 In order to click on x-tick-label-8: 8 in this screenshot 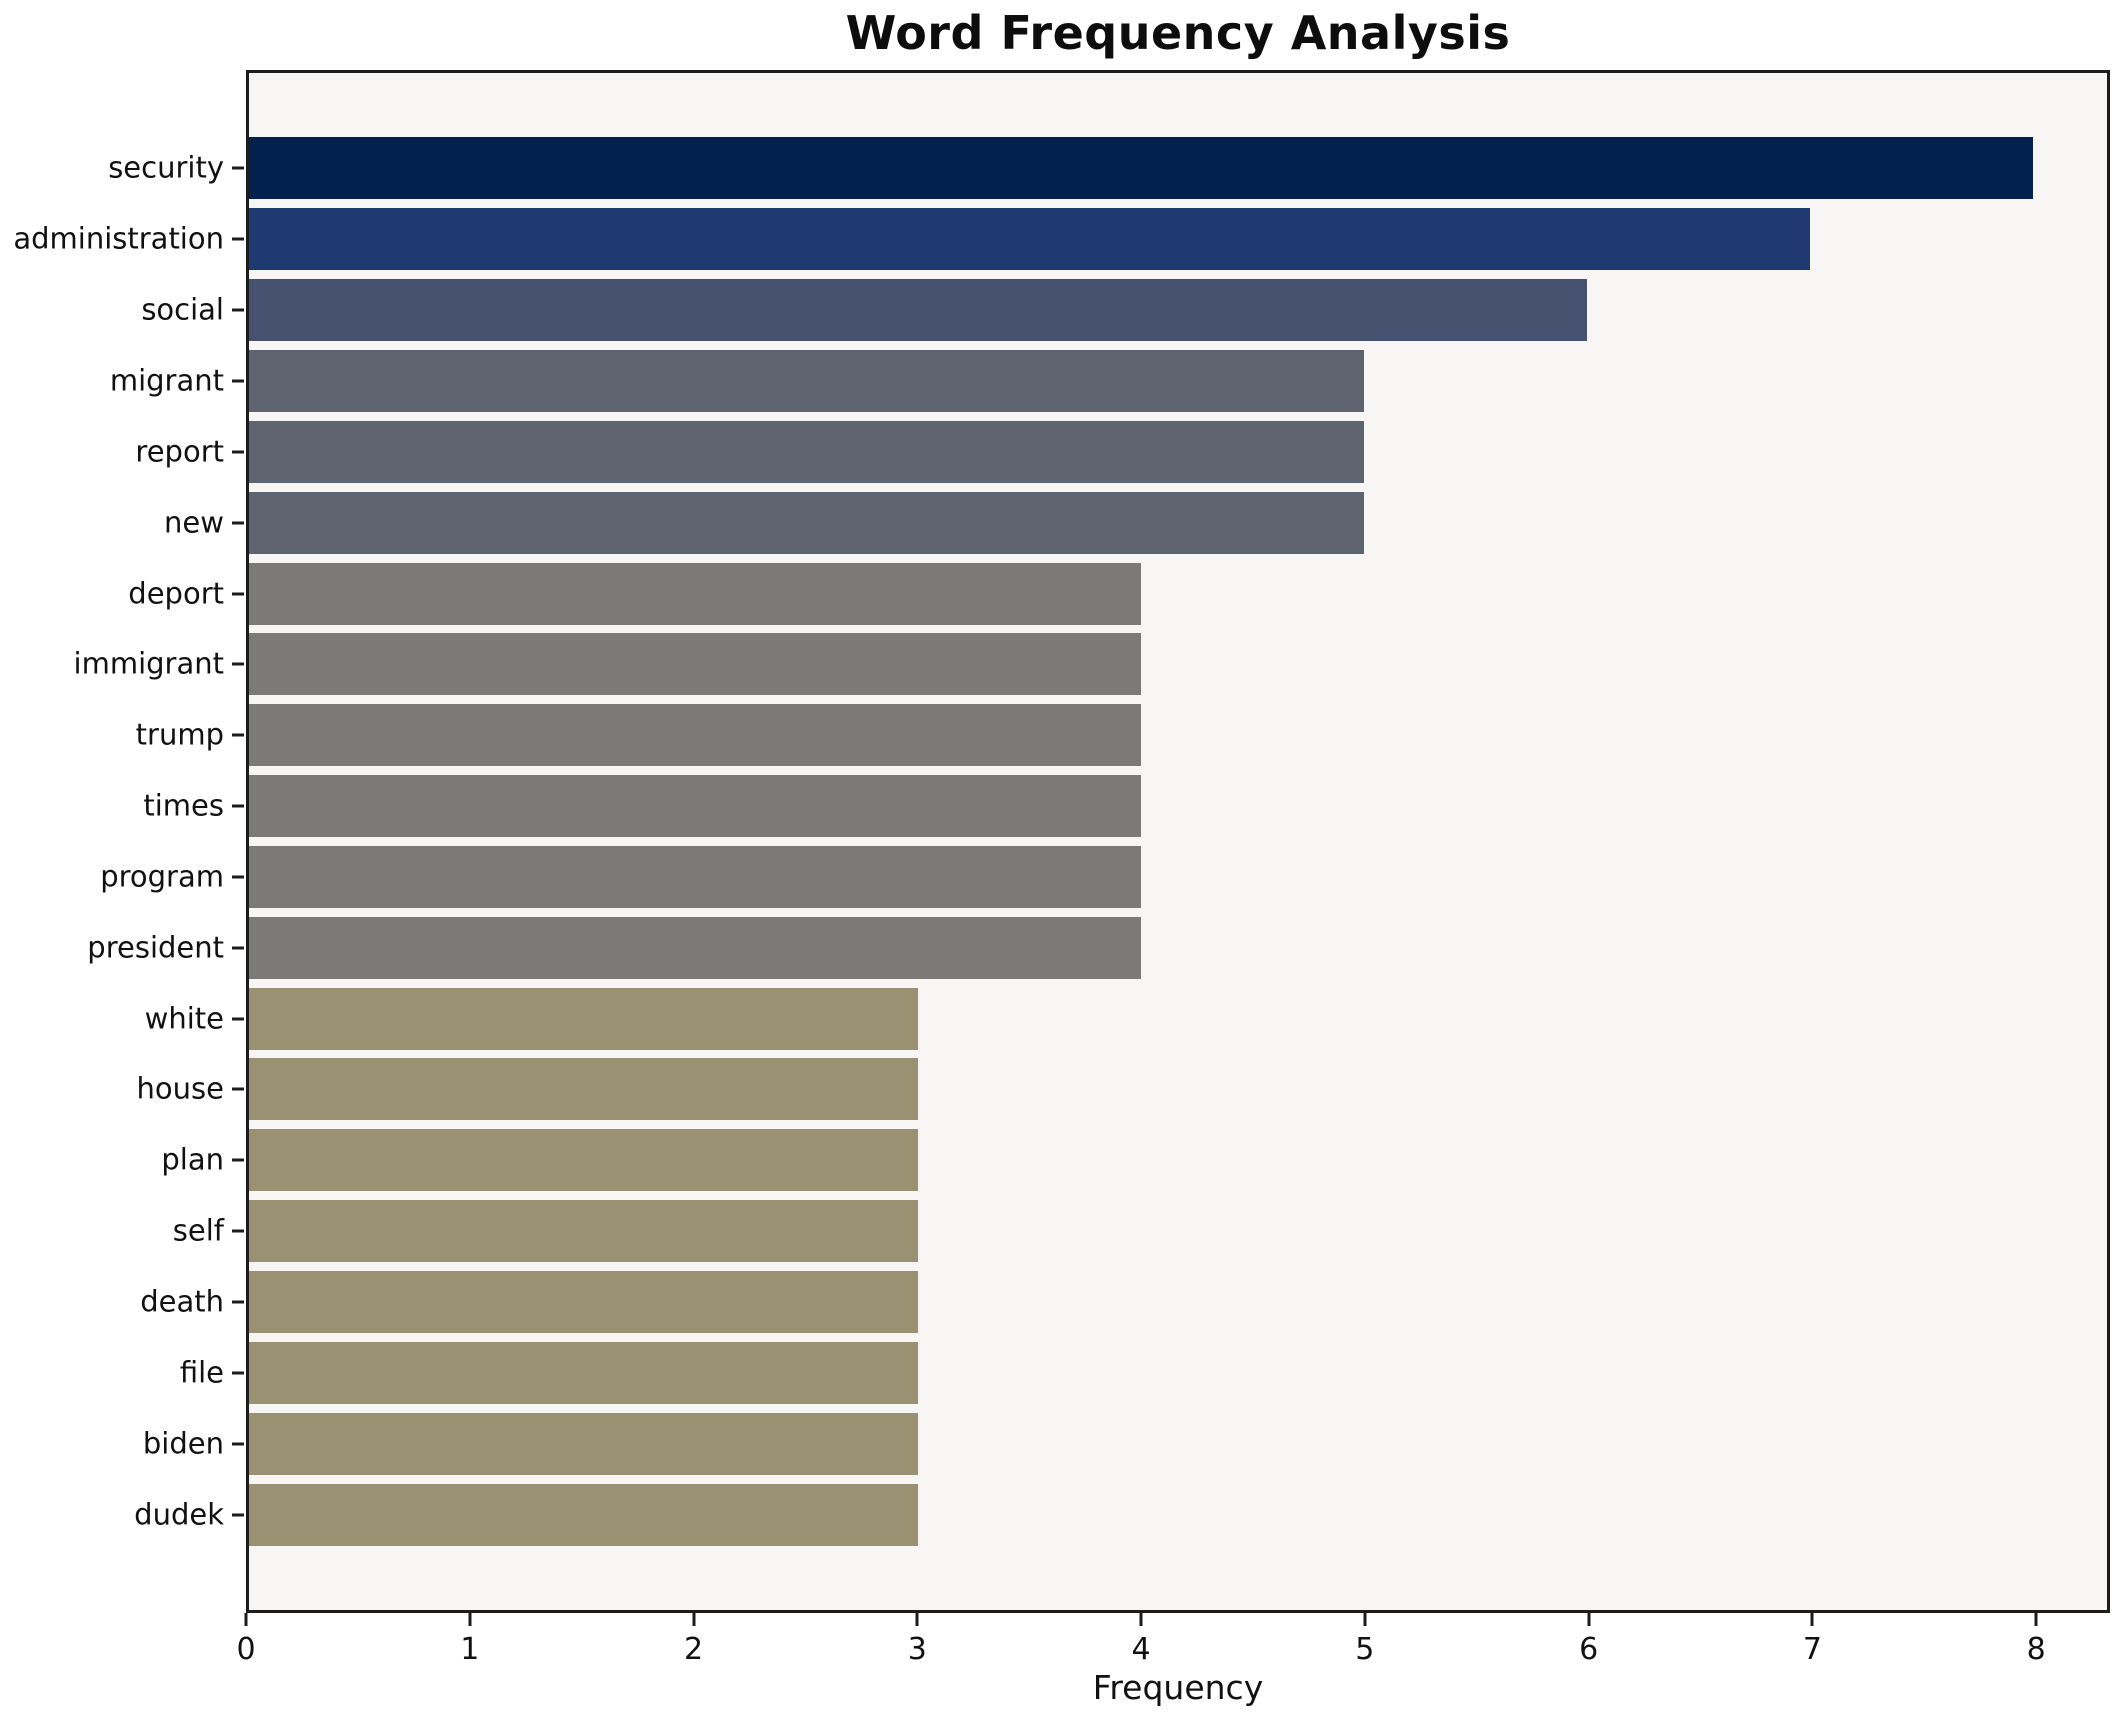, I will do `click(2036, 1649)`.